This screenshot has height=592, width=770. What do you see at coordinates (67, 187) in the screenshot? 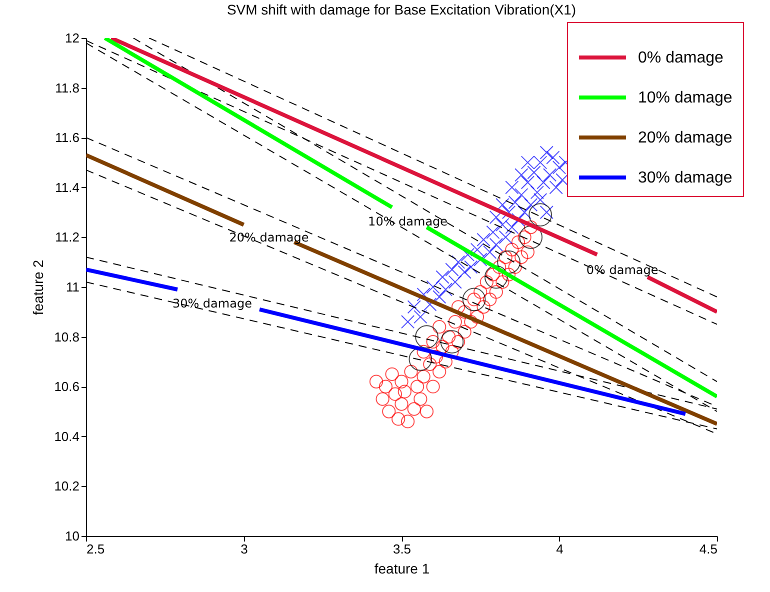
I see `y-tick-label: 11.4` at bounding box center [67, 187].